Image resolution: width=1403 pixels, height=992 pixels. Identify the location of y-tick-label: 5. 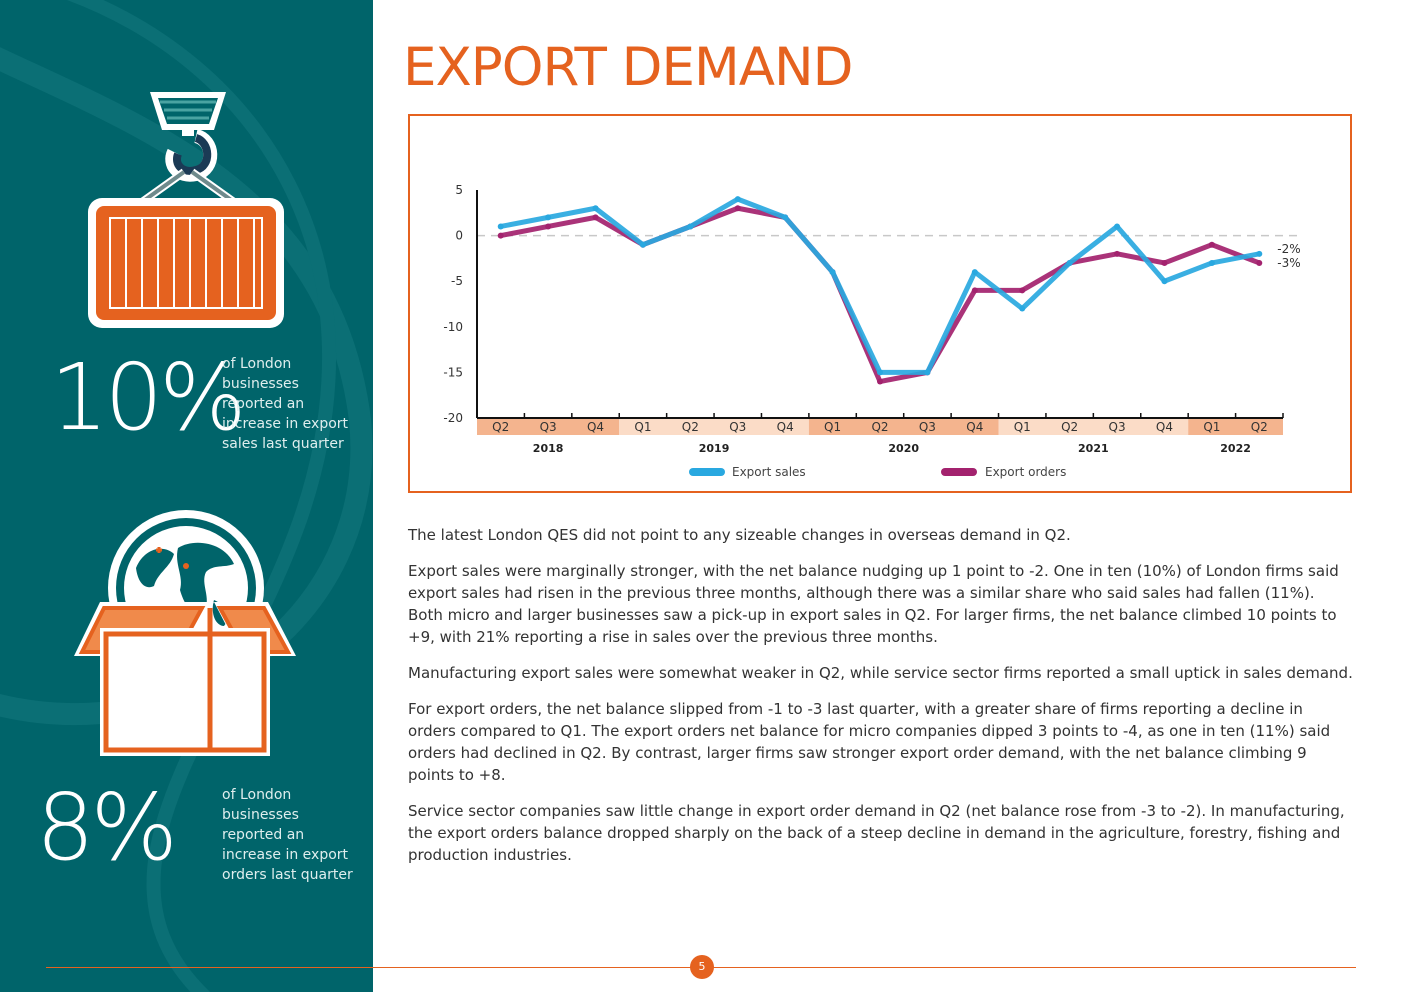
(459, 190).